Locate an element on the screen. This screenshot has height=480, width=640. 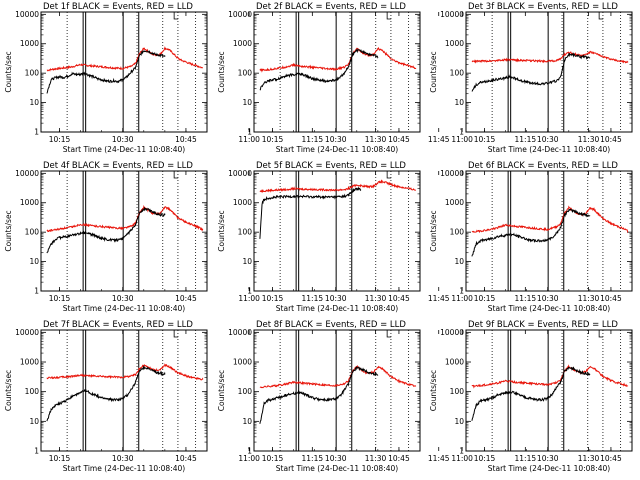
panel-title: Det 7f BLACK = Events, RED = LLD is located at coordinates (118, 325).